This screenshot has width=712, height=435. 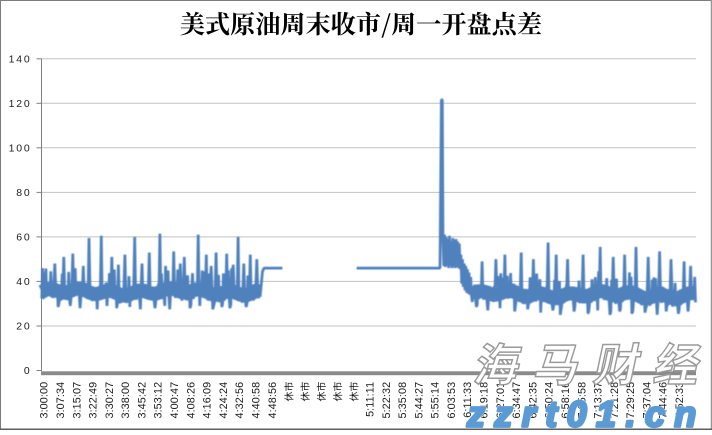 What do you see at coordinates (20, 59) in the screenshot?
I see `svg-text: 140` at bounding box center [20, 59].